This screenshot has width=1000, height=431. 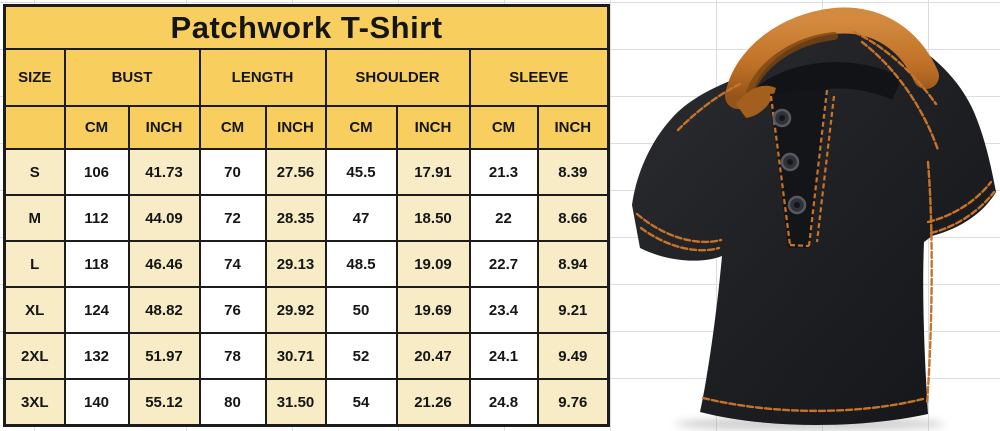 I want to click on column-header-sleeve: SLEEVE, so click(x=539, y=77).